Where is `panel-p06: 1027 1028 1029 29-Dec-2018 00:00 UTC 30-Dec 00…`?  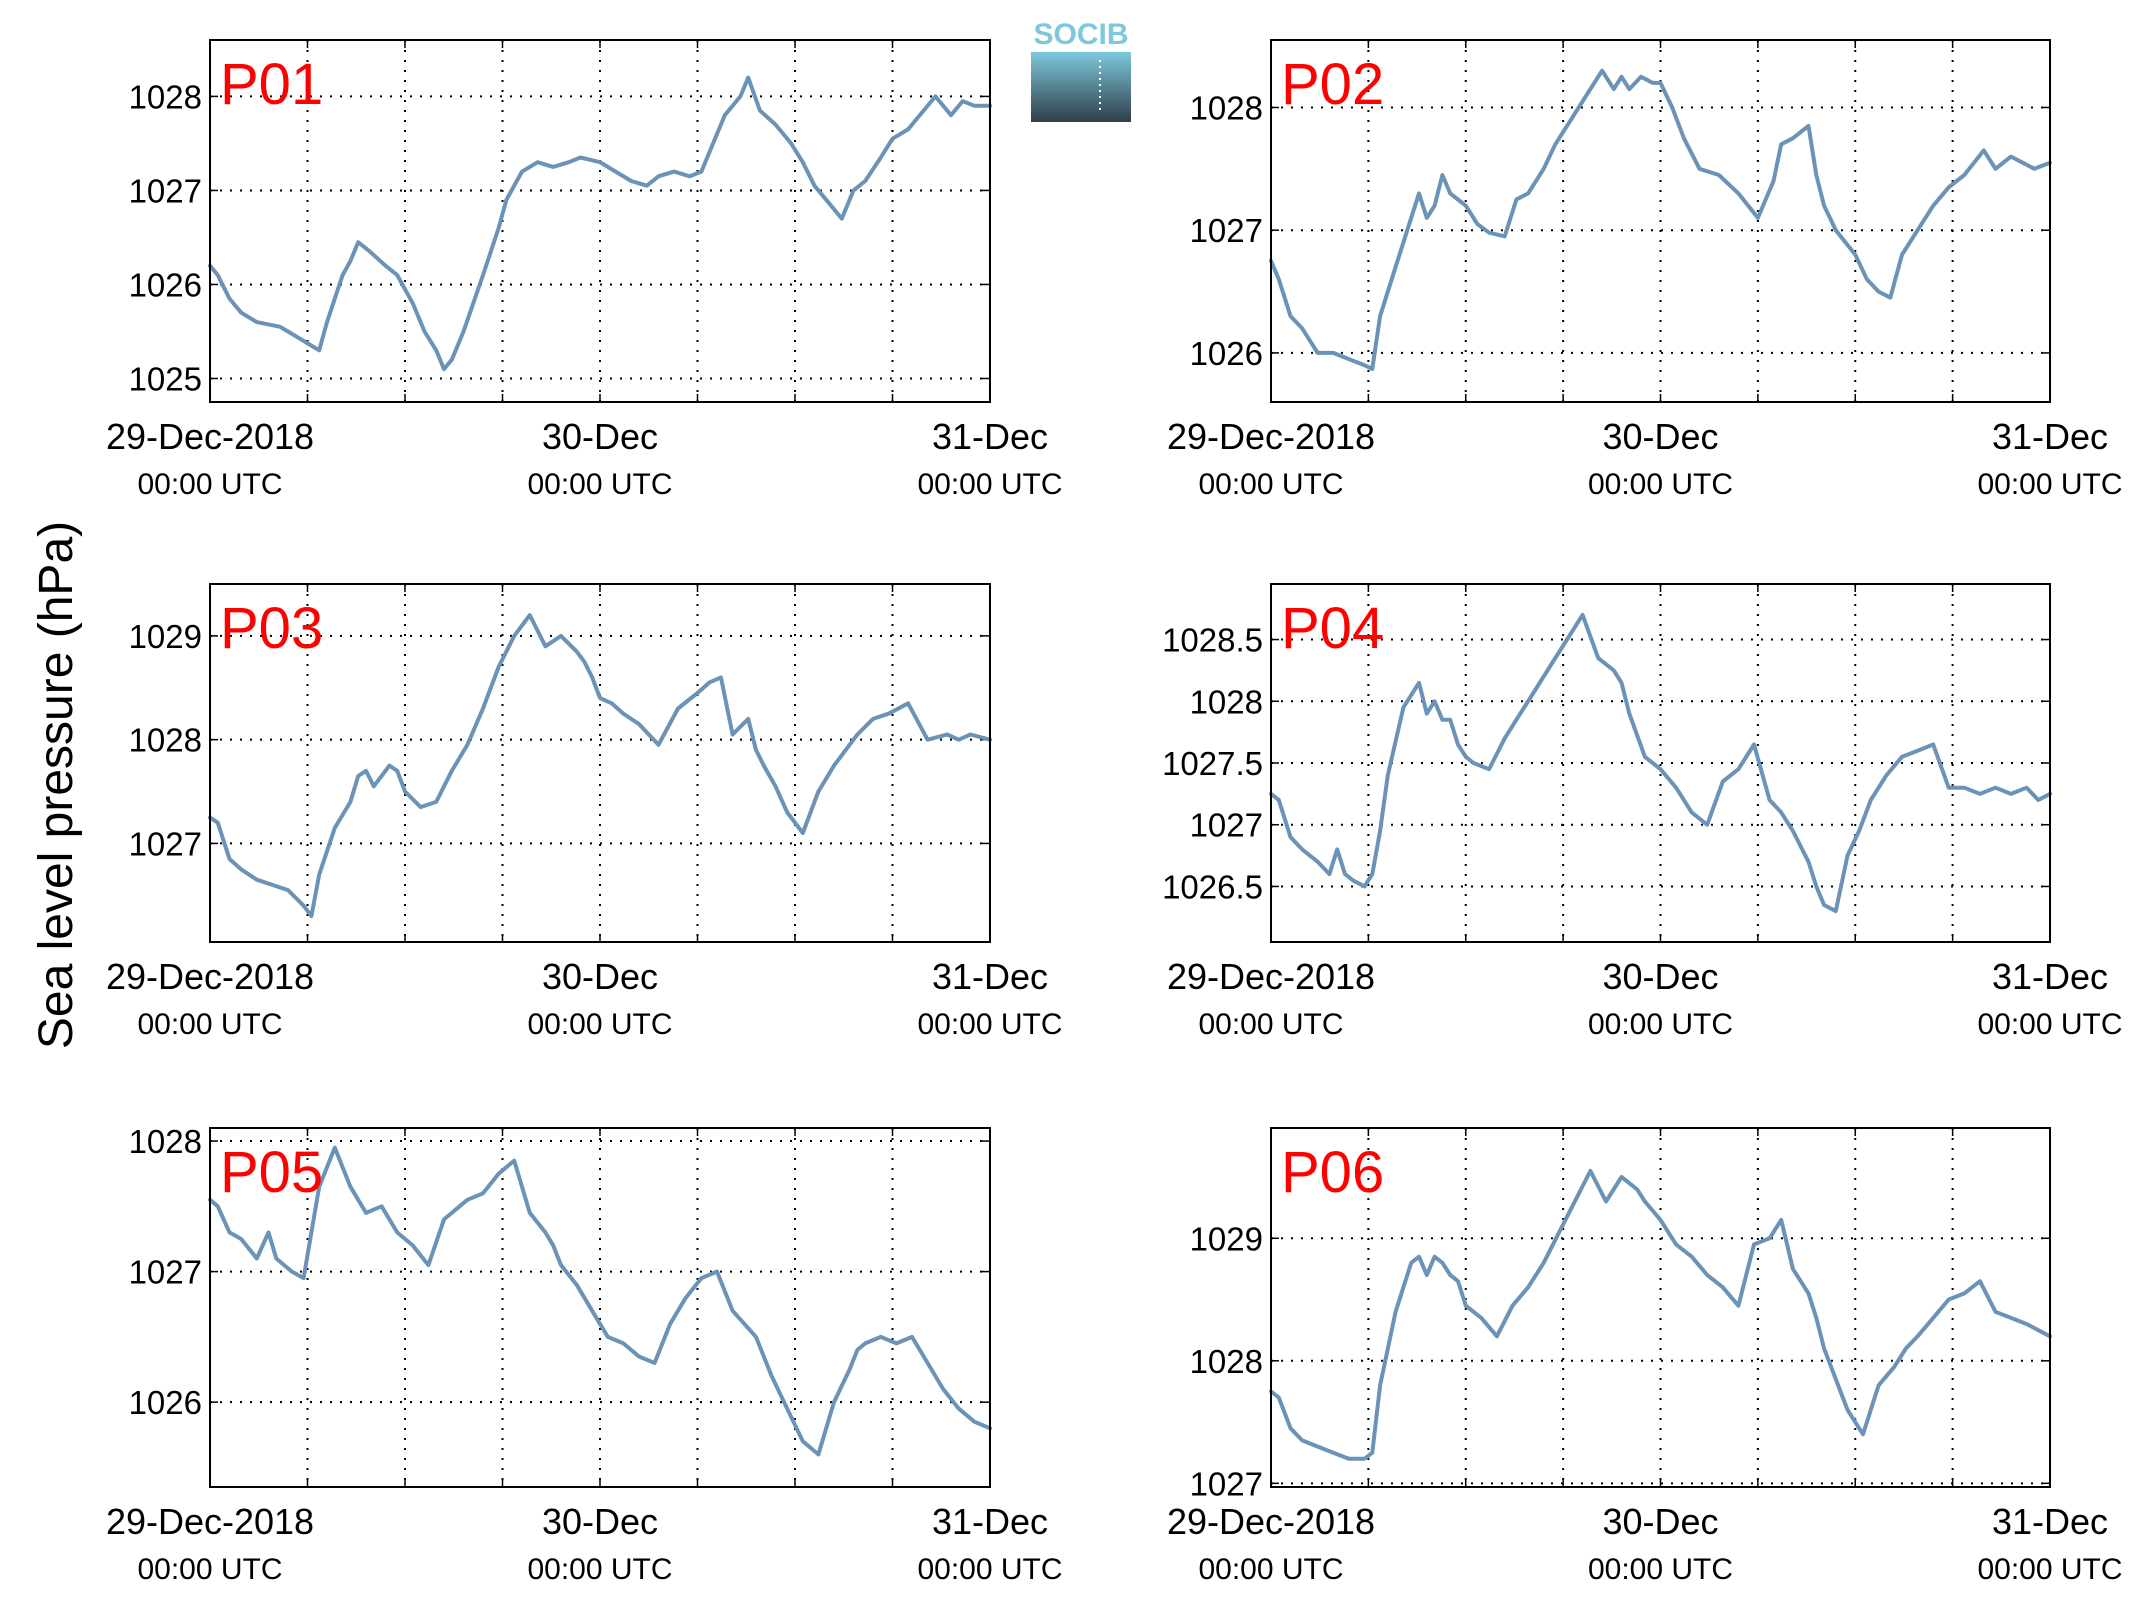
panel-p06: 1027 1028 1029 29-Dec-2018 00:00 UTC 30-Dec 00… is located at coordinates (1645, 1356).